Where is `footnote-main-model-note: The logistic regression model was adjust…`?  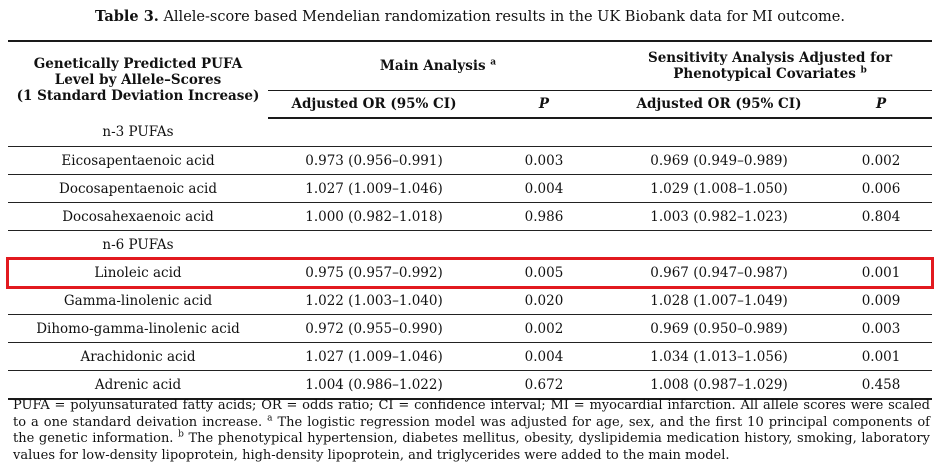
footnote-main-model-note: The logistic regression model was adjust… is located at coordinates (471, 430).